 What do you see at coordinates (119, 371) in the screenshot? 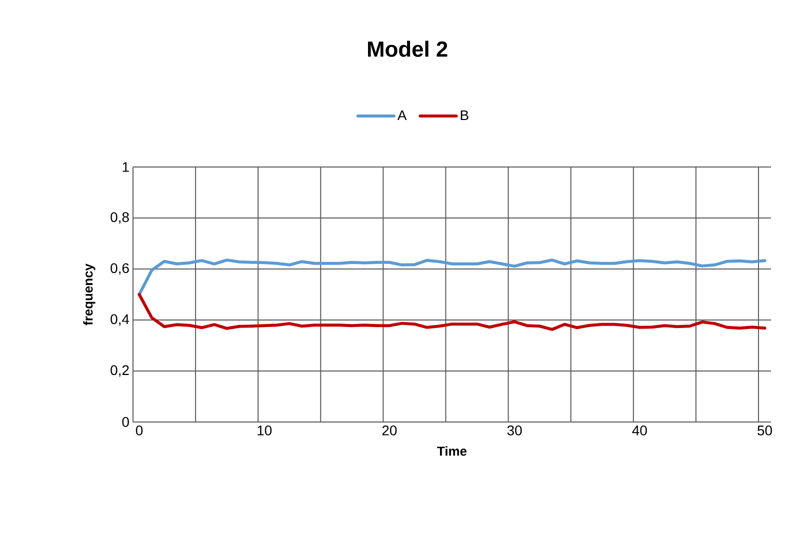
I see `y-tick-label: 0,2` at bounding box center [119, 371].